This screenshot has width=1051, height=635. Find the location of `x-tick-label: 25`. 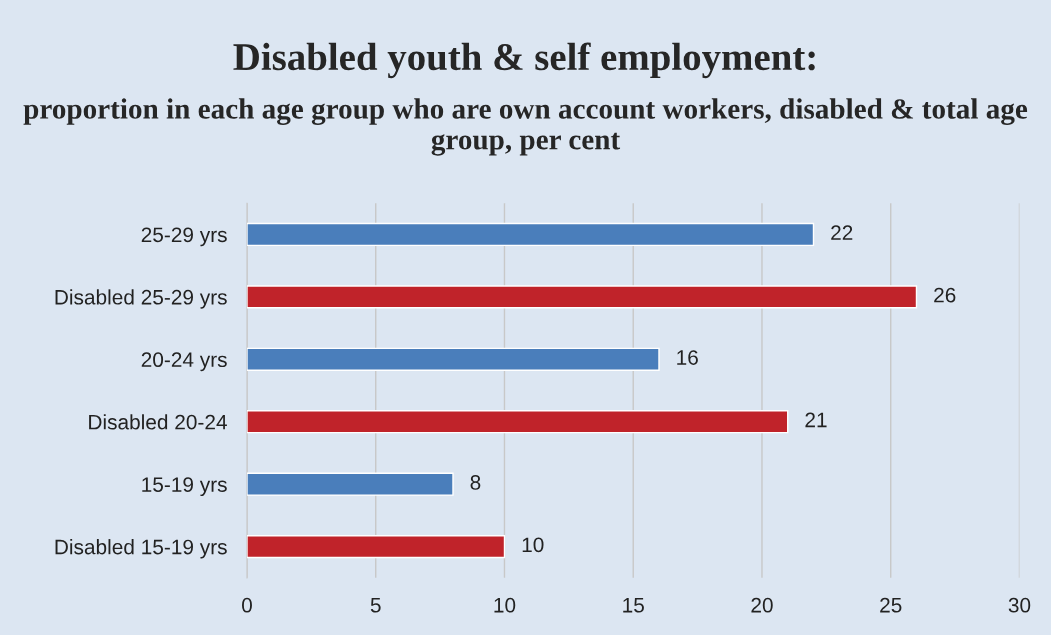

x-tick-label: 25 is located at coordinates (891, 605).